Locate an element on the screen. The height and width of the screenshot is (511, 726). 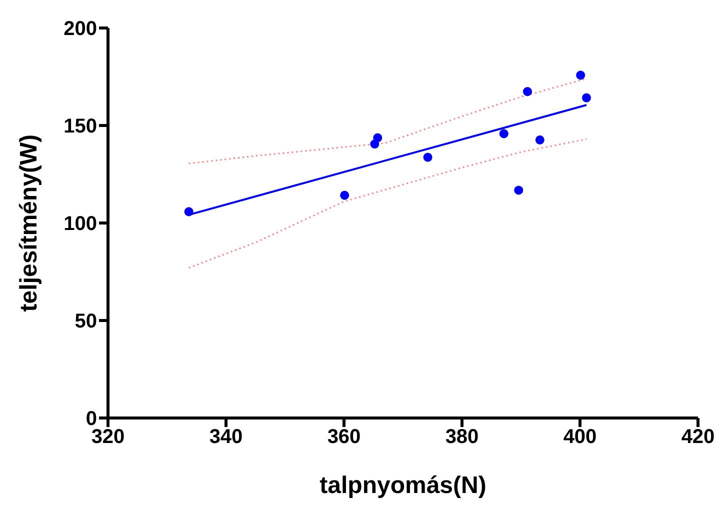
y-tick-label: 200 is located at coordinates (80, 29).